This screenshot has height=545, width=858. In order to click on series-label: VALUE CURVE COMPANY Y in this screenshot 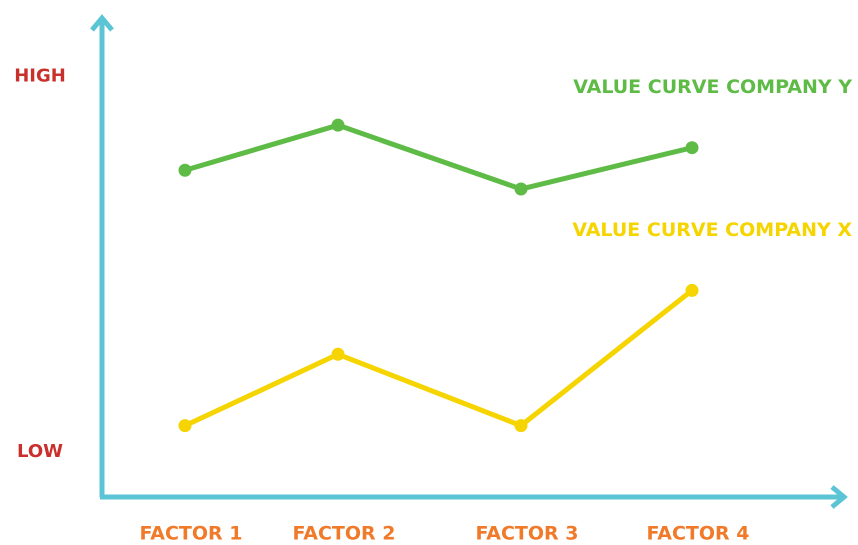, I will do `click(712, 87)`.